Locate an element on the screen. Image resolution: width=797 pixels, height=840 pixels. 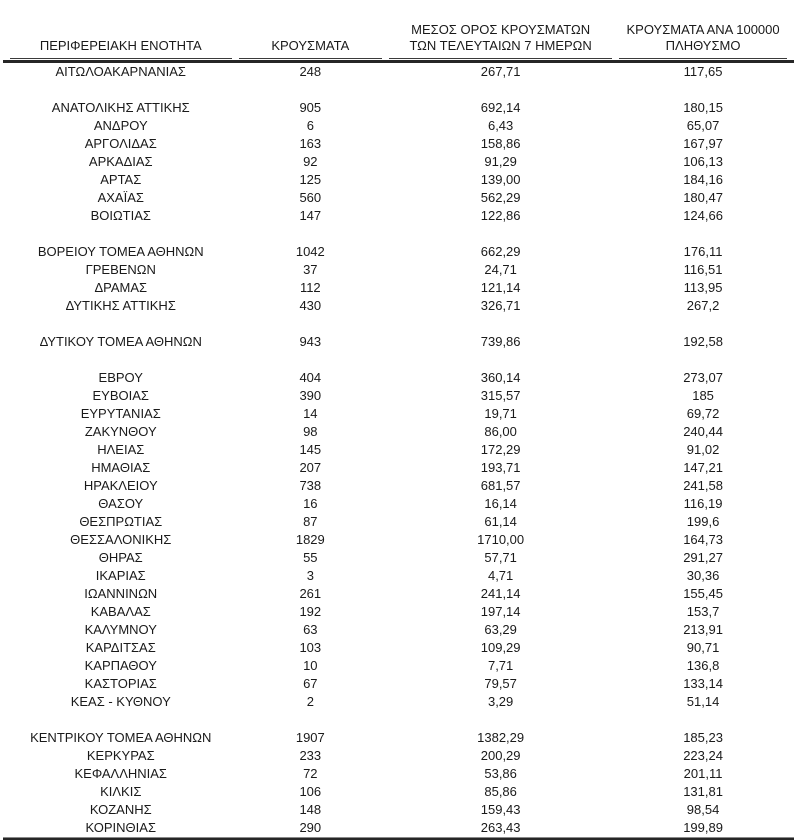
table-row: ΚΟΡΙΝΘΙΑΣ 290 263,43 199,89 is located at coordinates (398, 828).